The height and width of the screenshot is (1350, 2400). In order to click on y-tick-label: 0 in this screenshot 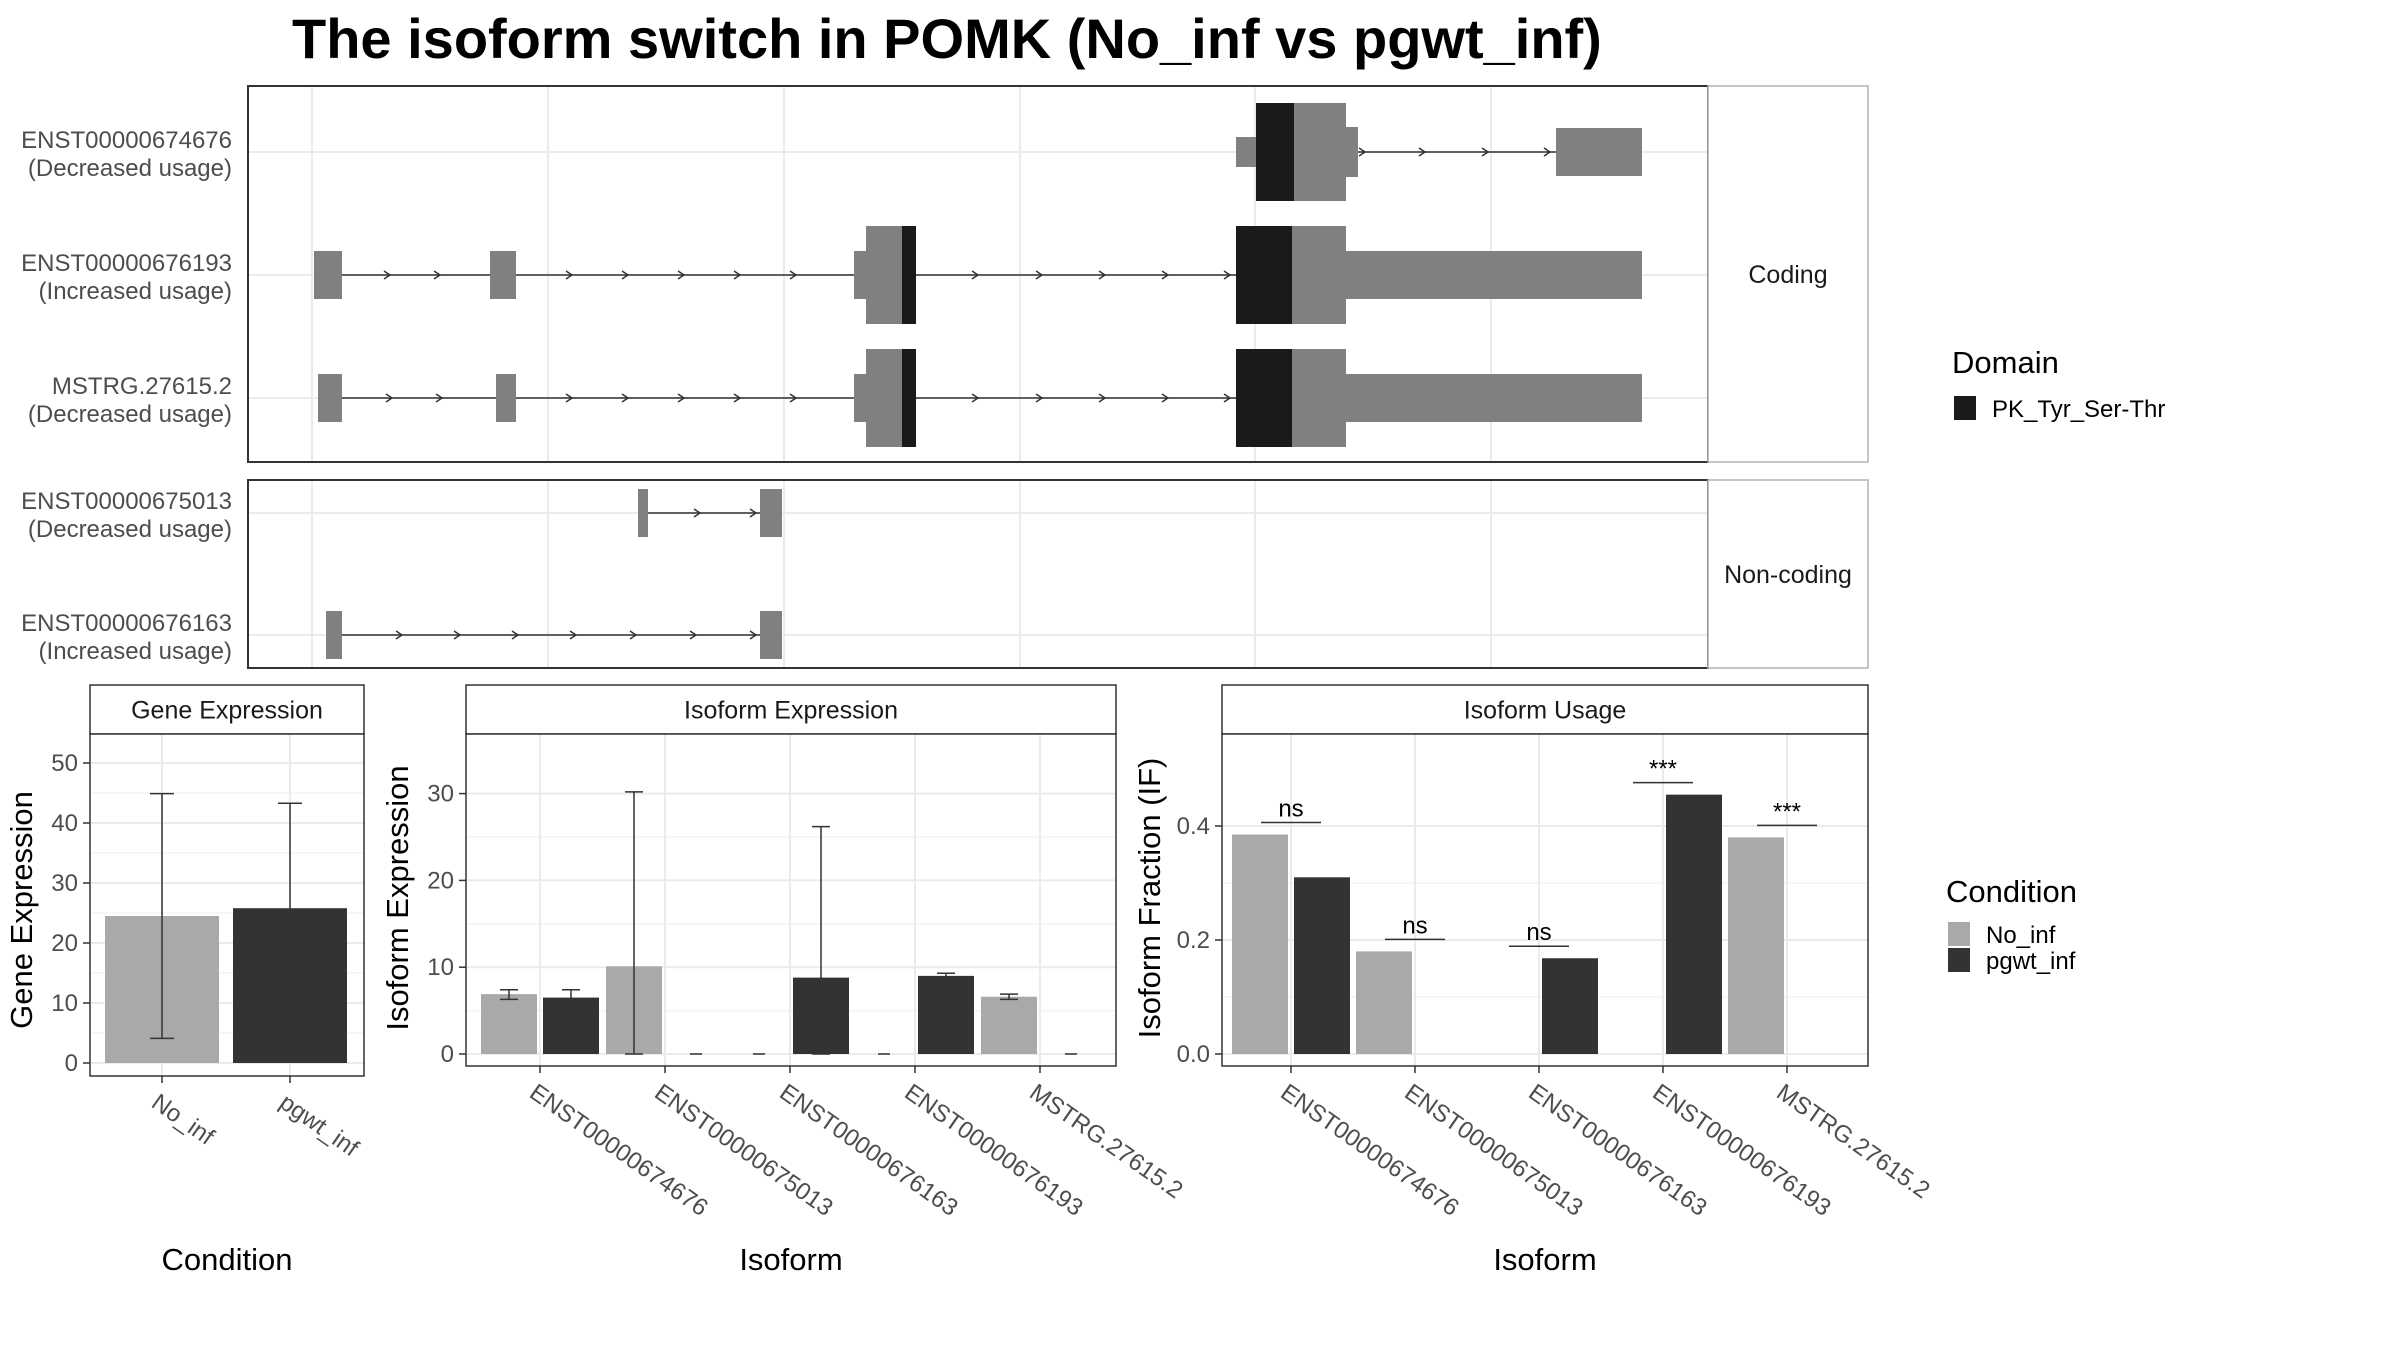, I will do `click(447, 1054)`.